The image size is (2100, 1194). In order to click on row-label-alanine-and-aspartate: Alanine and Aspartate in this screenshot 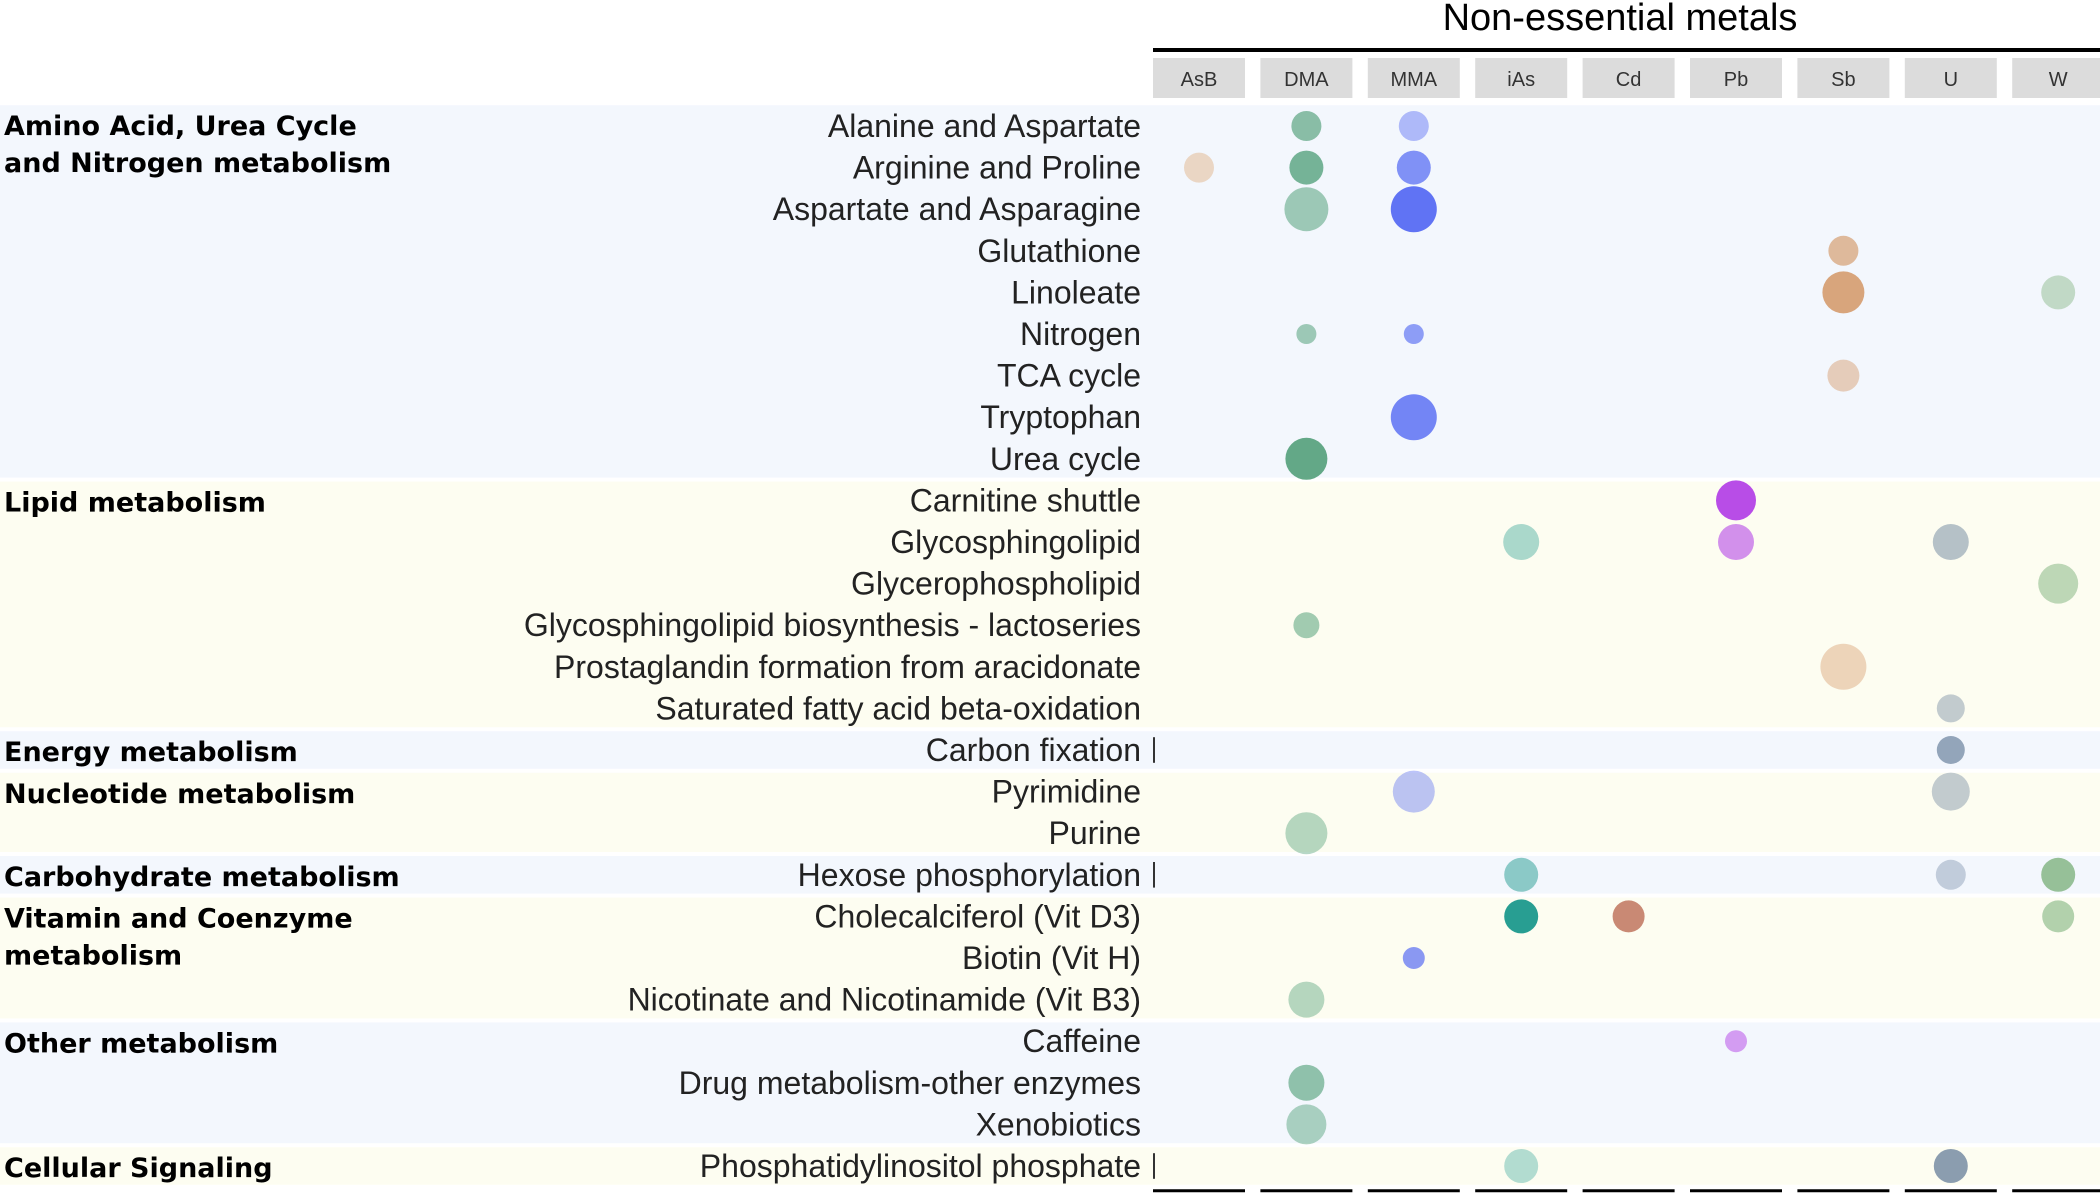, I will do `click(984, 126)`.